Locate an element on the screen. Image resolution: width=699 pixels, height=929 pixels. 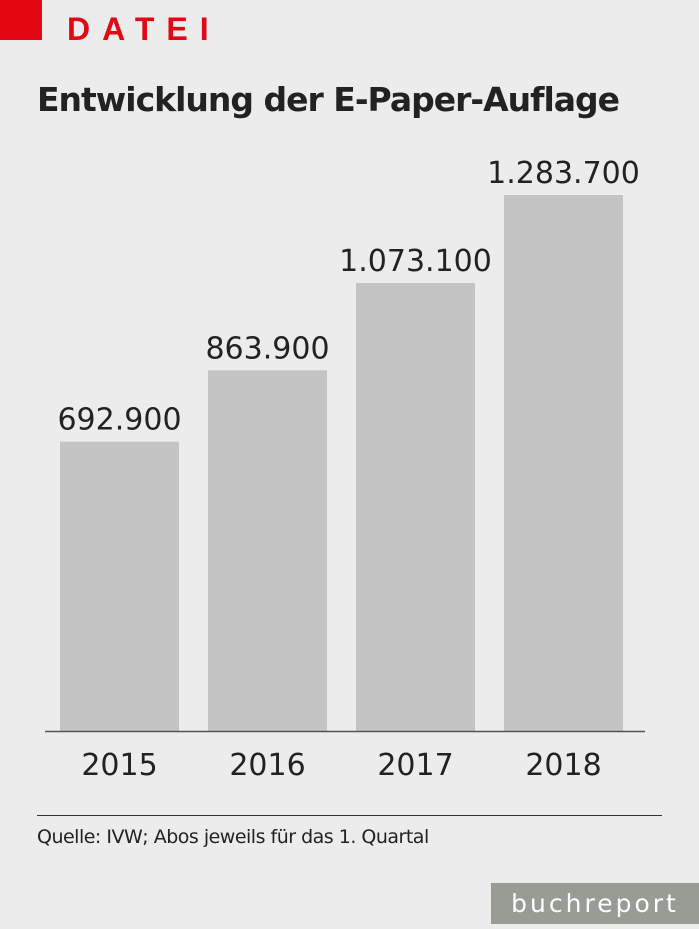
bar-2018 is located at coordinates (563, 463).